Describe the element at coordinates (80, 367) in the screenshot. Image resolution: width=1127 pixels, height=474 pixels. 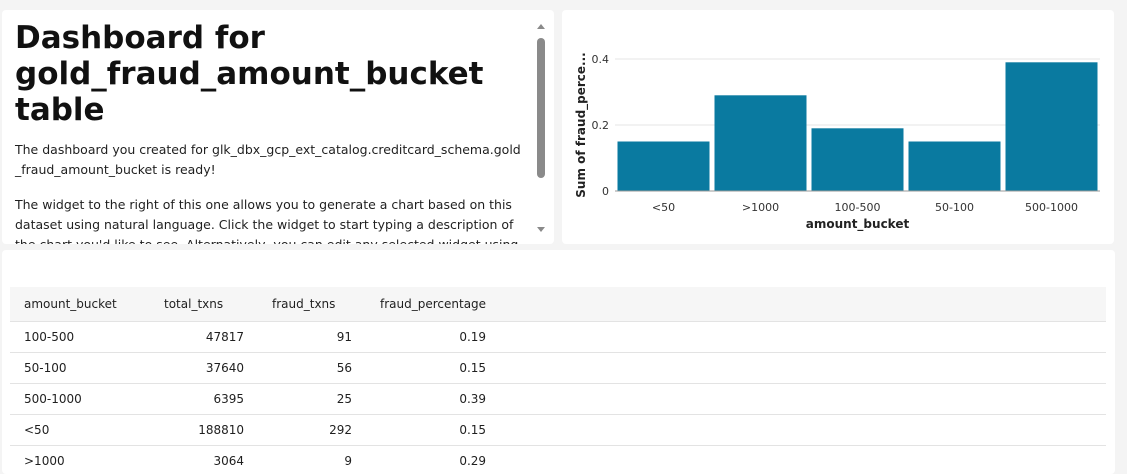
I see `cell-amount-bucket: 50-100` at that location.